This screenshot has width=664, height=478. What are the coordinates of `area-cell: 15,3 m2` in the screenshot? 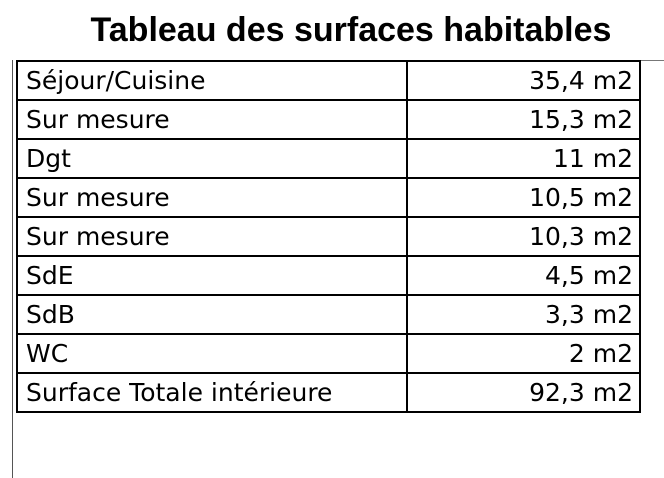 It's located at (523, 119).